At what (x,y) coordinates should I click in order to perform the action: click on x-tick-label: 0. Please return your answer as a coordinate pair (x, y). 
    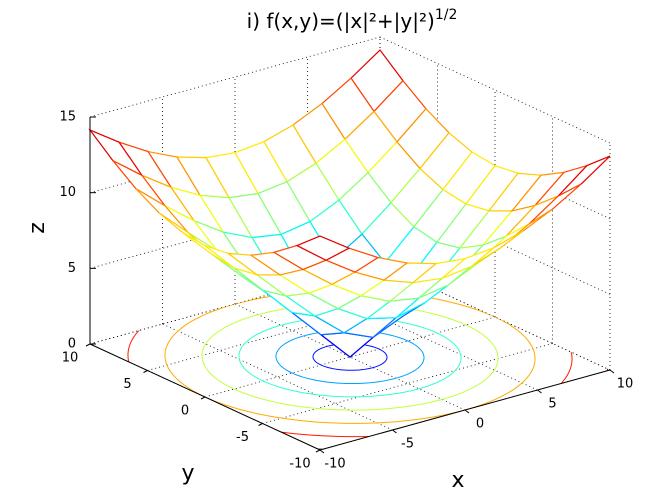
    Looking at the image, I should click on (480, 424).